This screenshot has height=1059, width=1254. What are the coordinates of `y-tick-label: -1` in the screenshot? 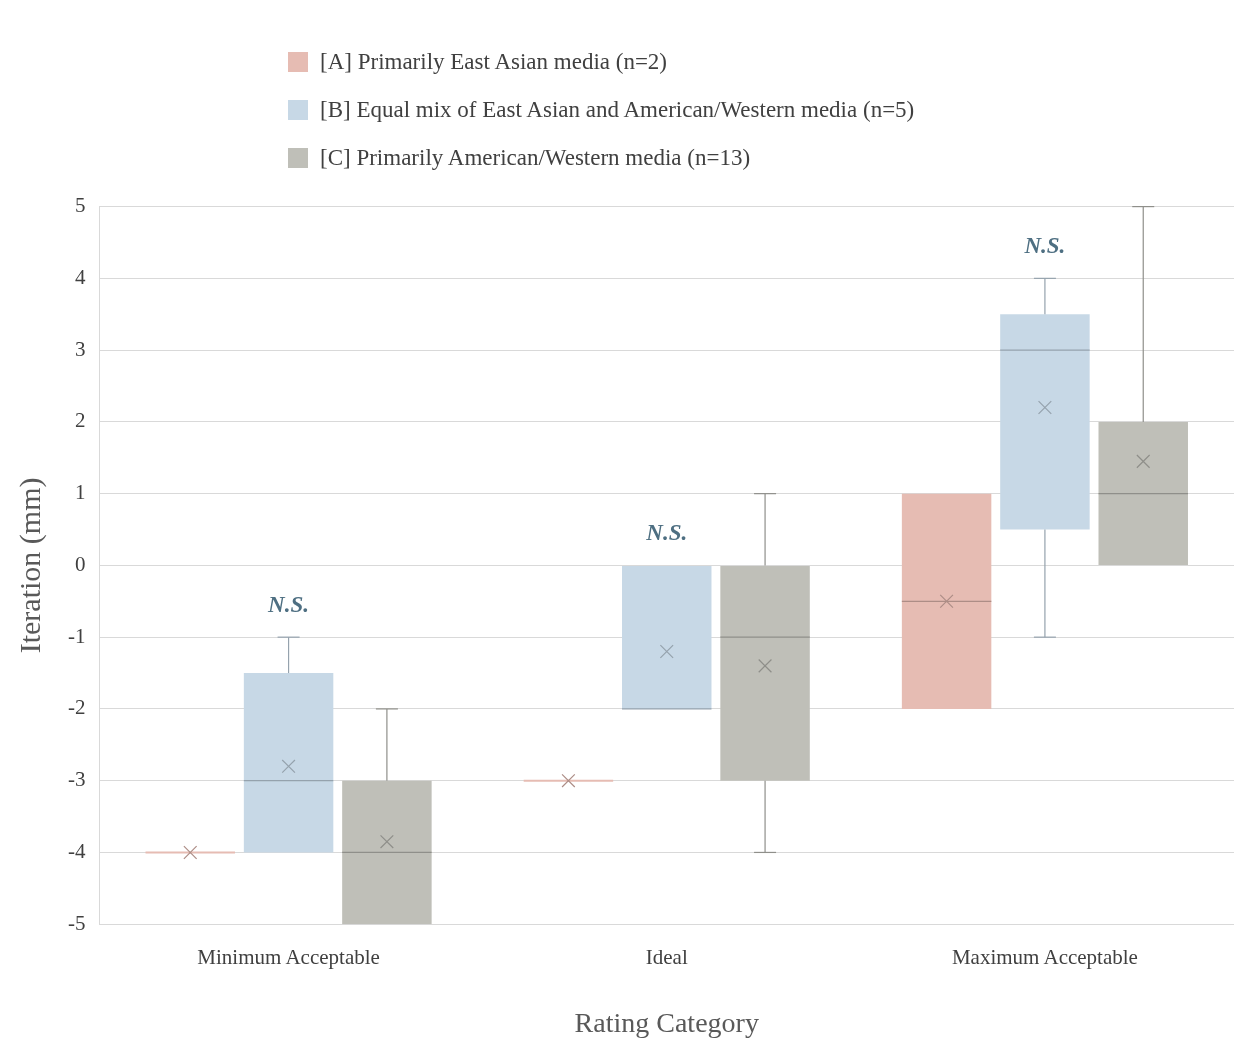 It's located at (76, 635).